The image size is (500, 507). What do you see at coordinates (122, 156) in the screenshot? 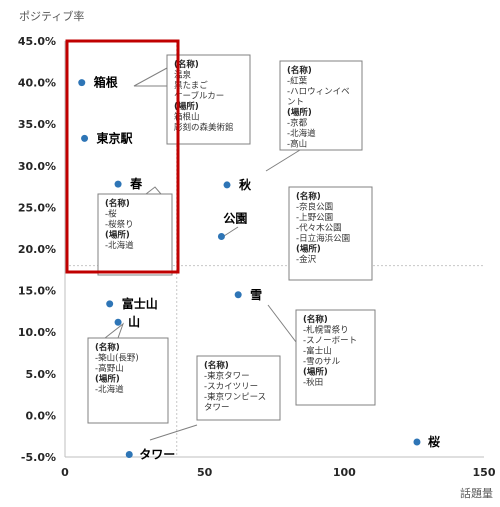
I see `highlight-box` at bounding box center [122, 156].